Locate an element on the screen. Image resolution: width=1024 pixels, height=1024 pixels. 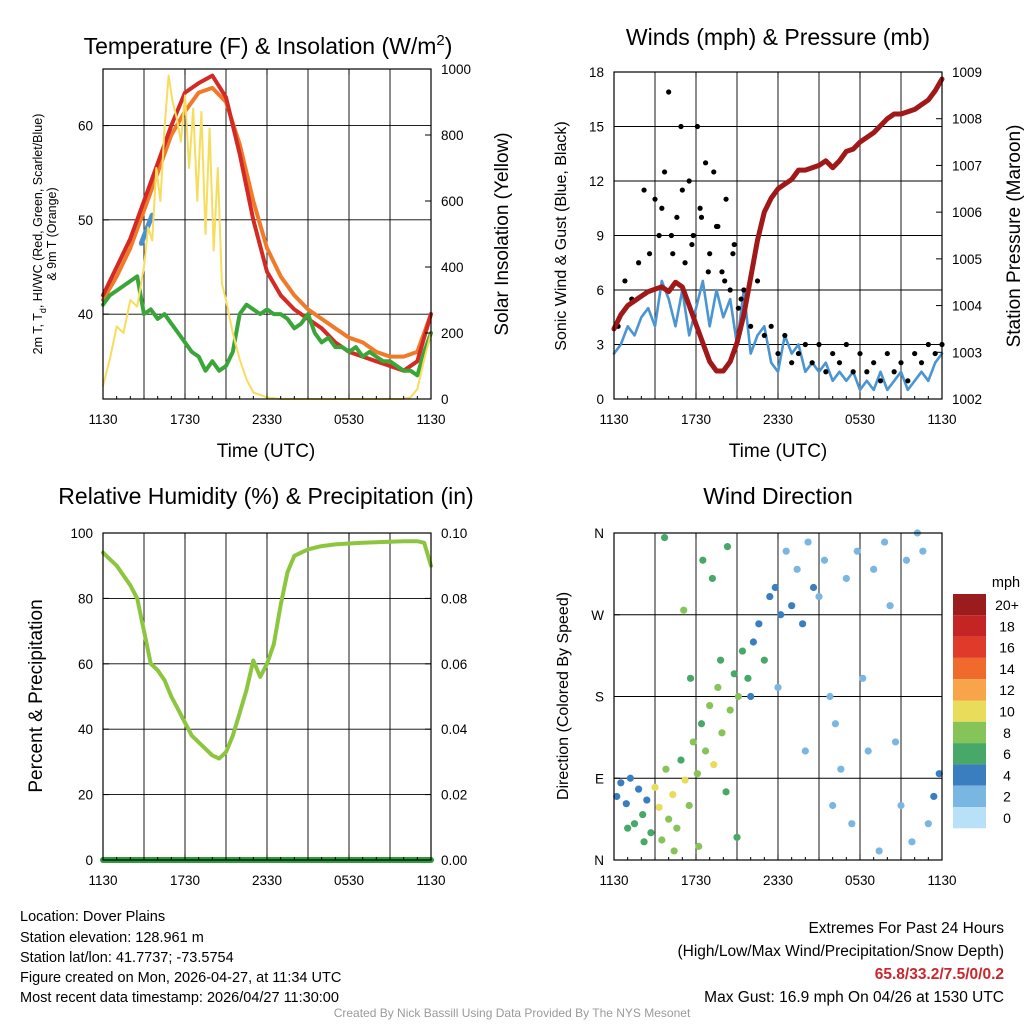
y-tick-label: 18 is located at coordinates (596, 72).